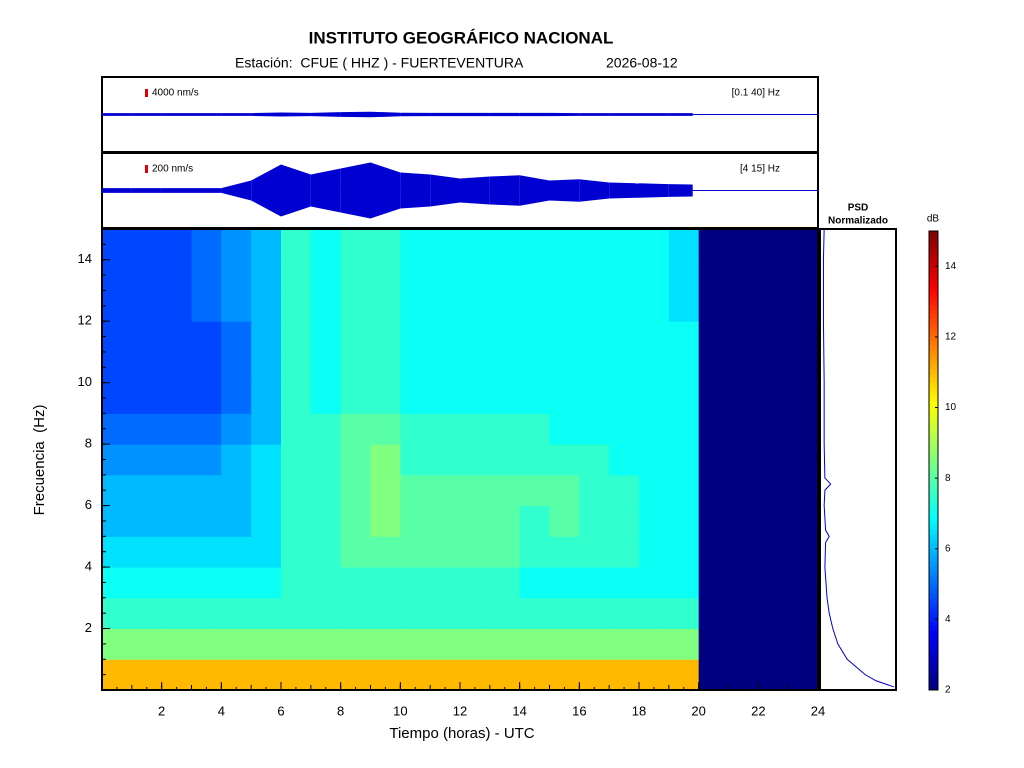  What do you see at coordinates (858, 458) in the screenshot?
I see `psd-line` at bounding box center [858, 458].